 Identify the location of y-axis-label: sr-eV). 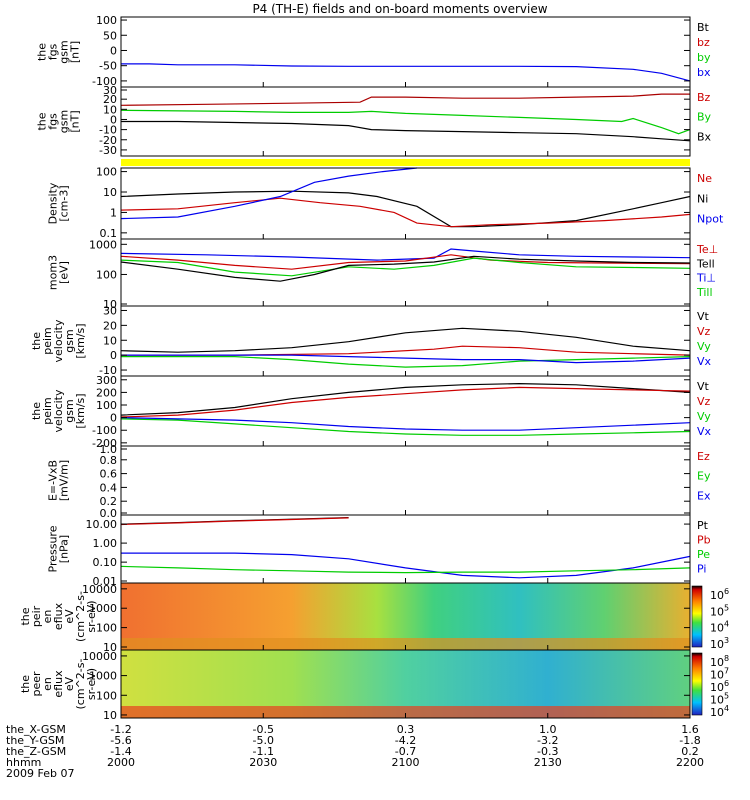
(91, 616).